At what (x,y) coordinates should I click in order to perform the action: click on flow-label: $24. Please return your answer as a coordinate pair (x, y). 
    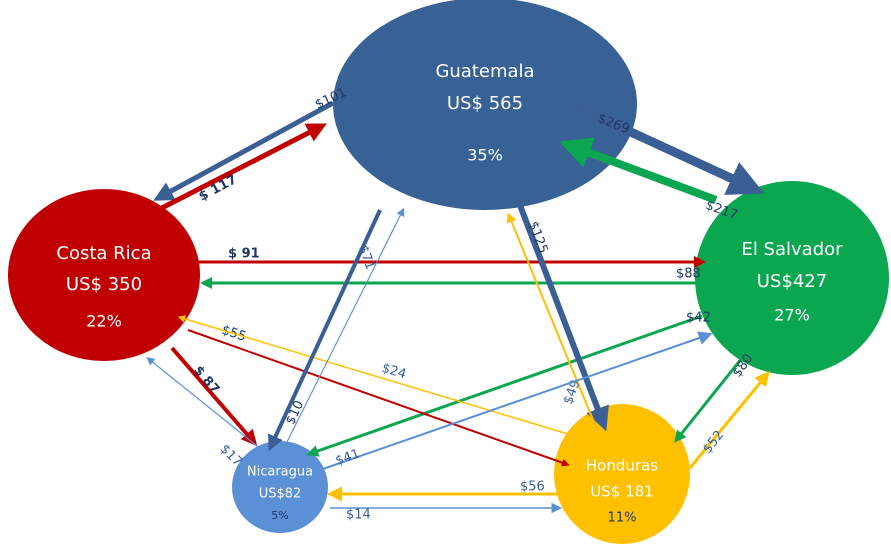
    Looking at the image, I should click on (394, 372).